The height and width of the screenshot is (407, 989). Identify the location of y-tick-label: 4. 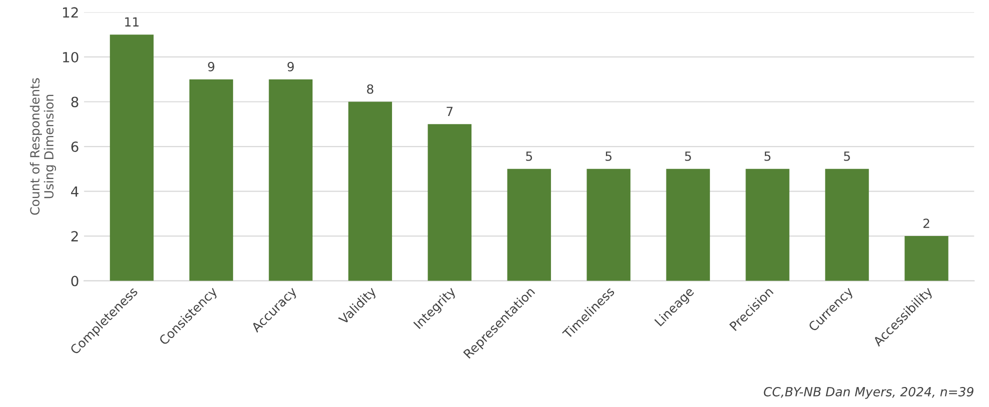
(74, 191).